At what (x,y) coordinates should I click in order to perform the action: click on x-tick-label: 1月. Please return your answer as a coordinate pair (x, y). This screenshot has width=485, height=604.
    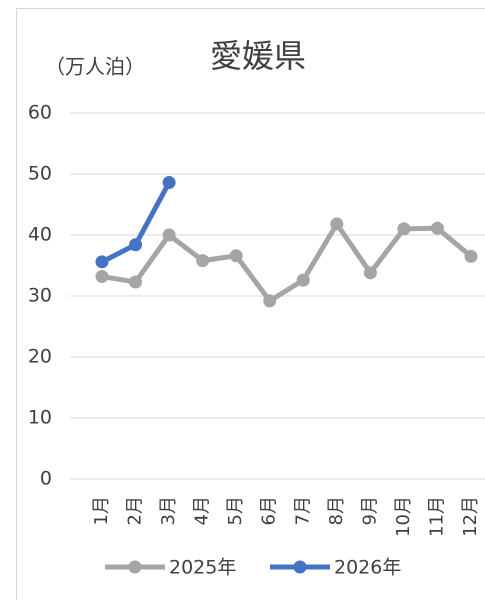
    Looking at the image, I should click on (101, 510).